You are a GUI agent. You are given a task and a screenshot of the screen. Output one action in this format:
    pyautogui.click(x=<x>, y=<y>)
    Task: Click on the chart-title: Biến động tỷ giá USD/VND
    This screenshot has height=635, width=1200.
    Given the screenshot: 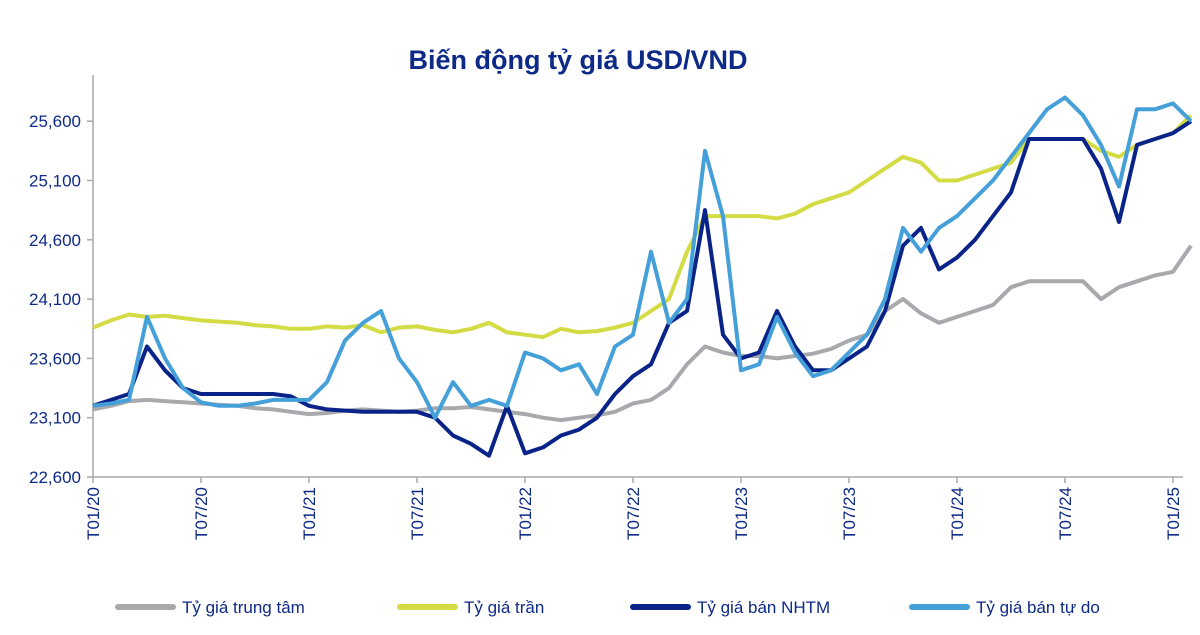 What is the action you would take?
    pyautogui.click(x=577, y=60)
    